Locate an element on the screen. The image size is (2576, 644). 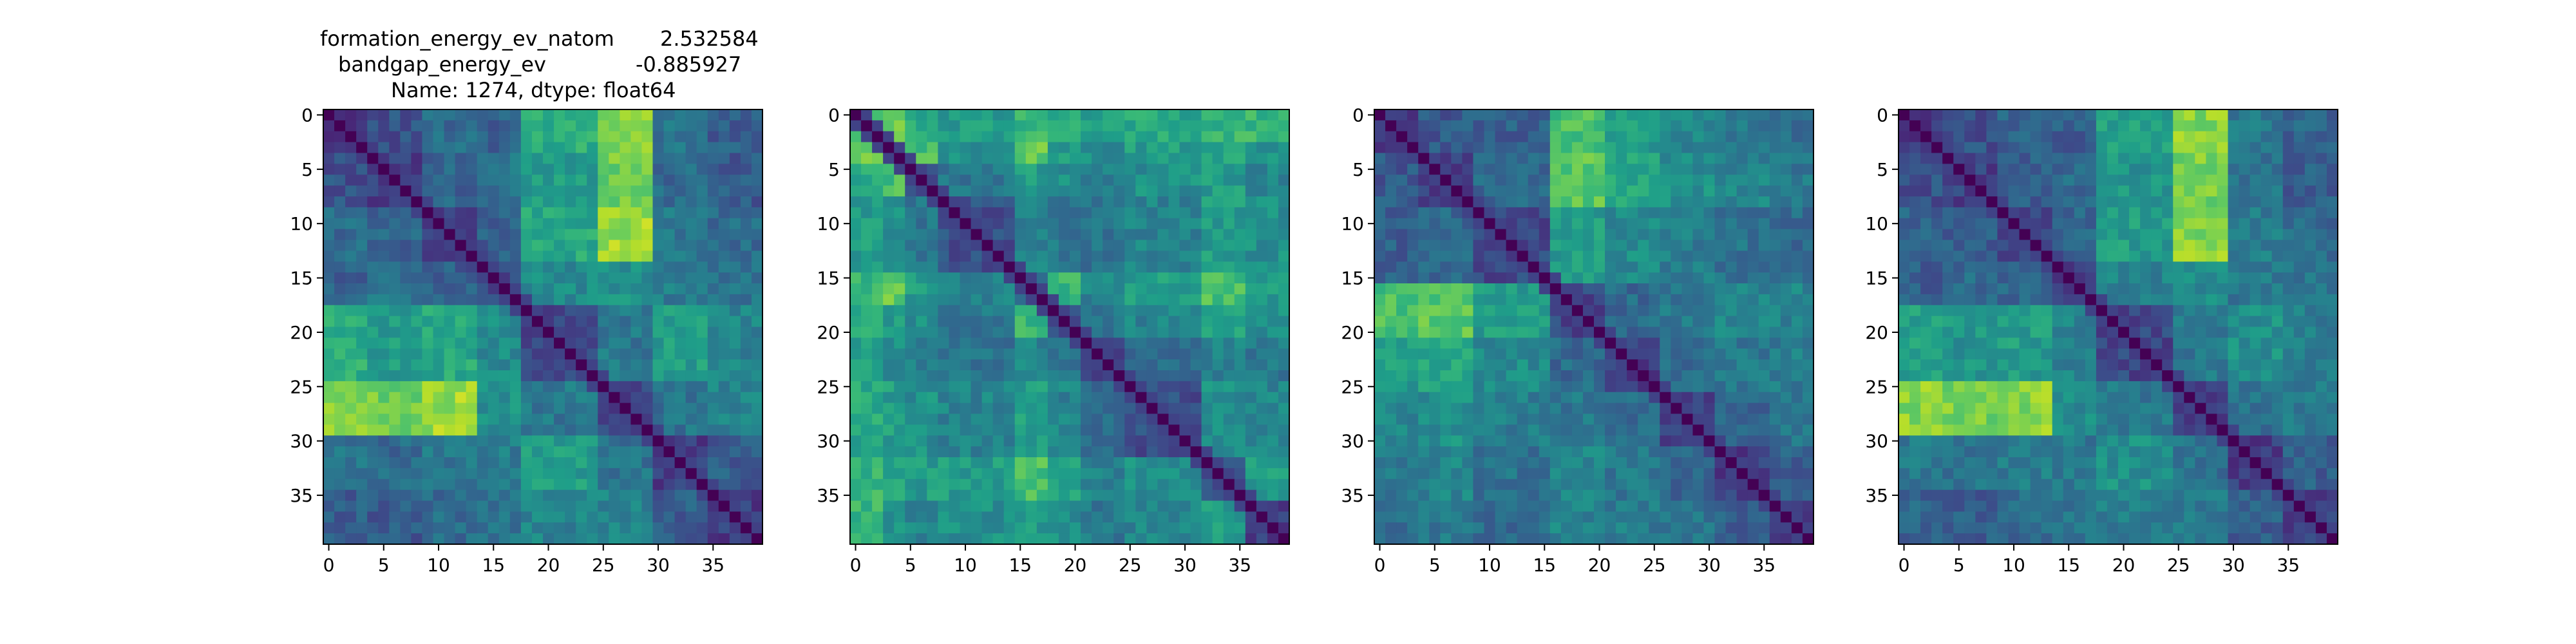
y-tick-label: 15 is located at coordinates (301, 278).